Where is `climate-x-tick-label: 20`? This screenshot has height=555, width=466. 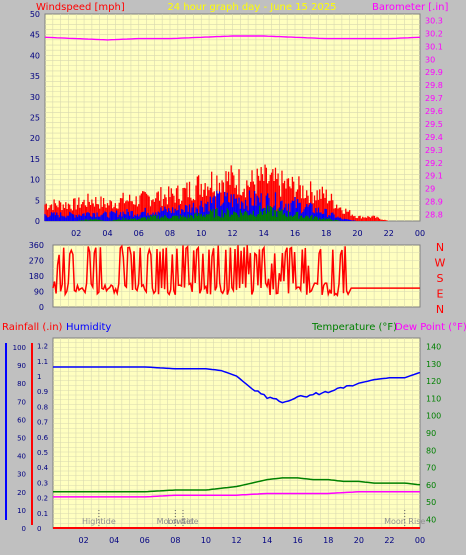 climate-x-tick-label: 20 is located at coordinates (359, 540).